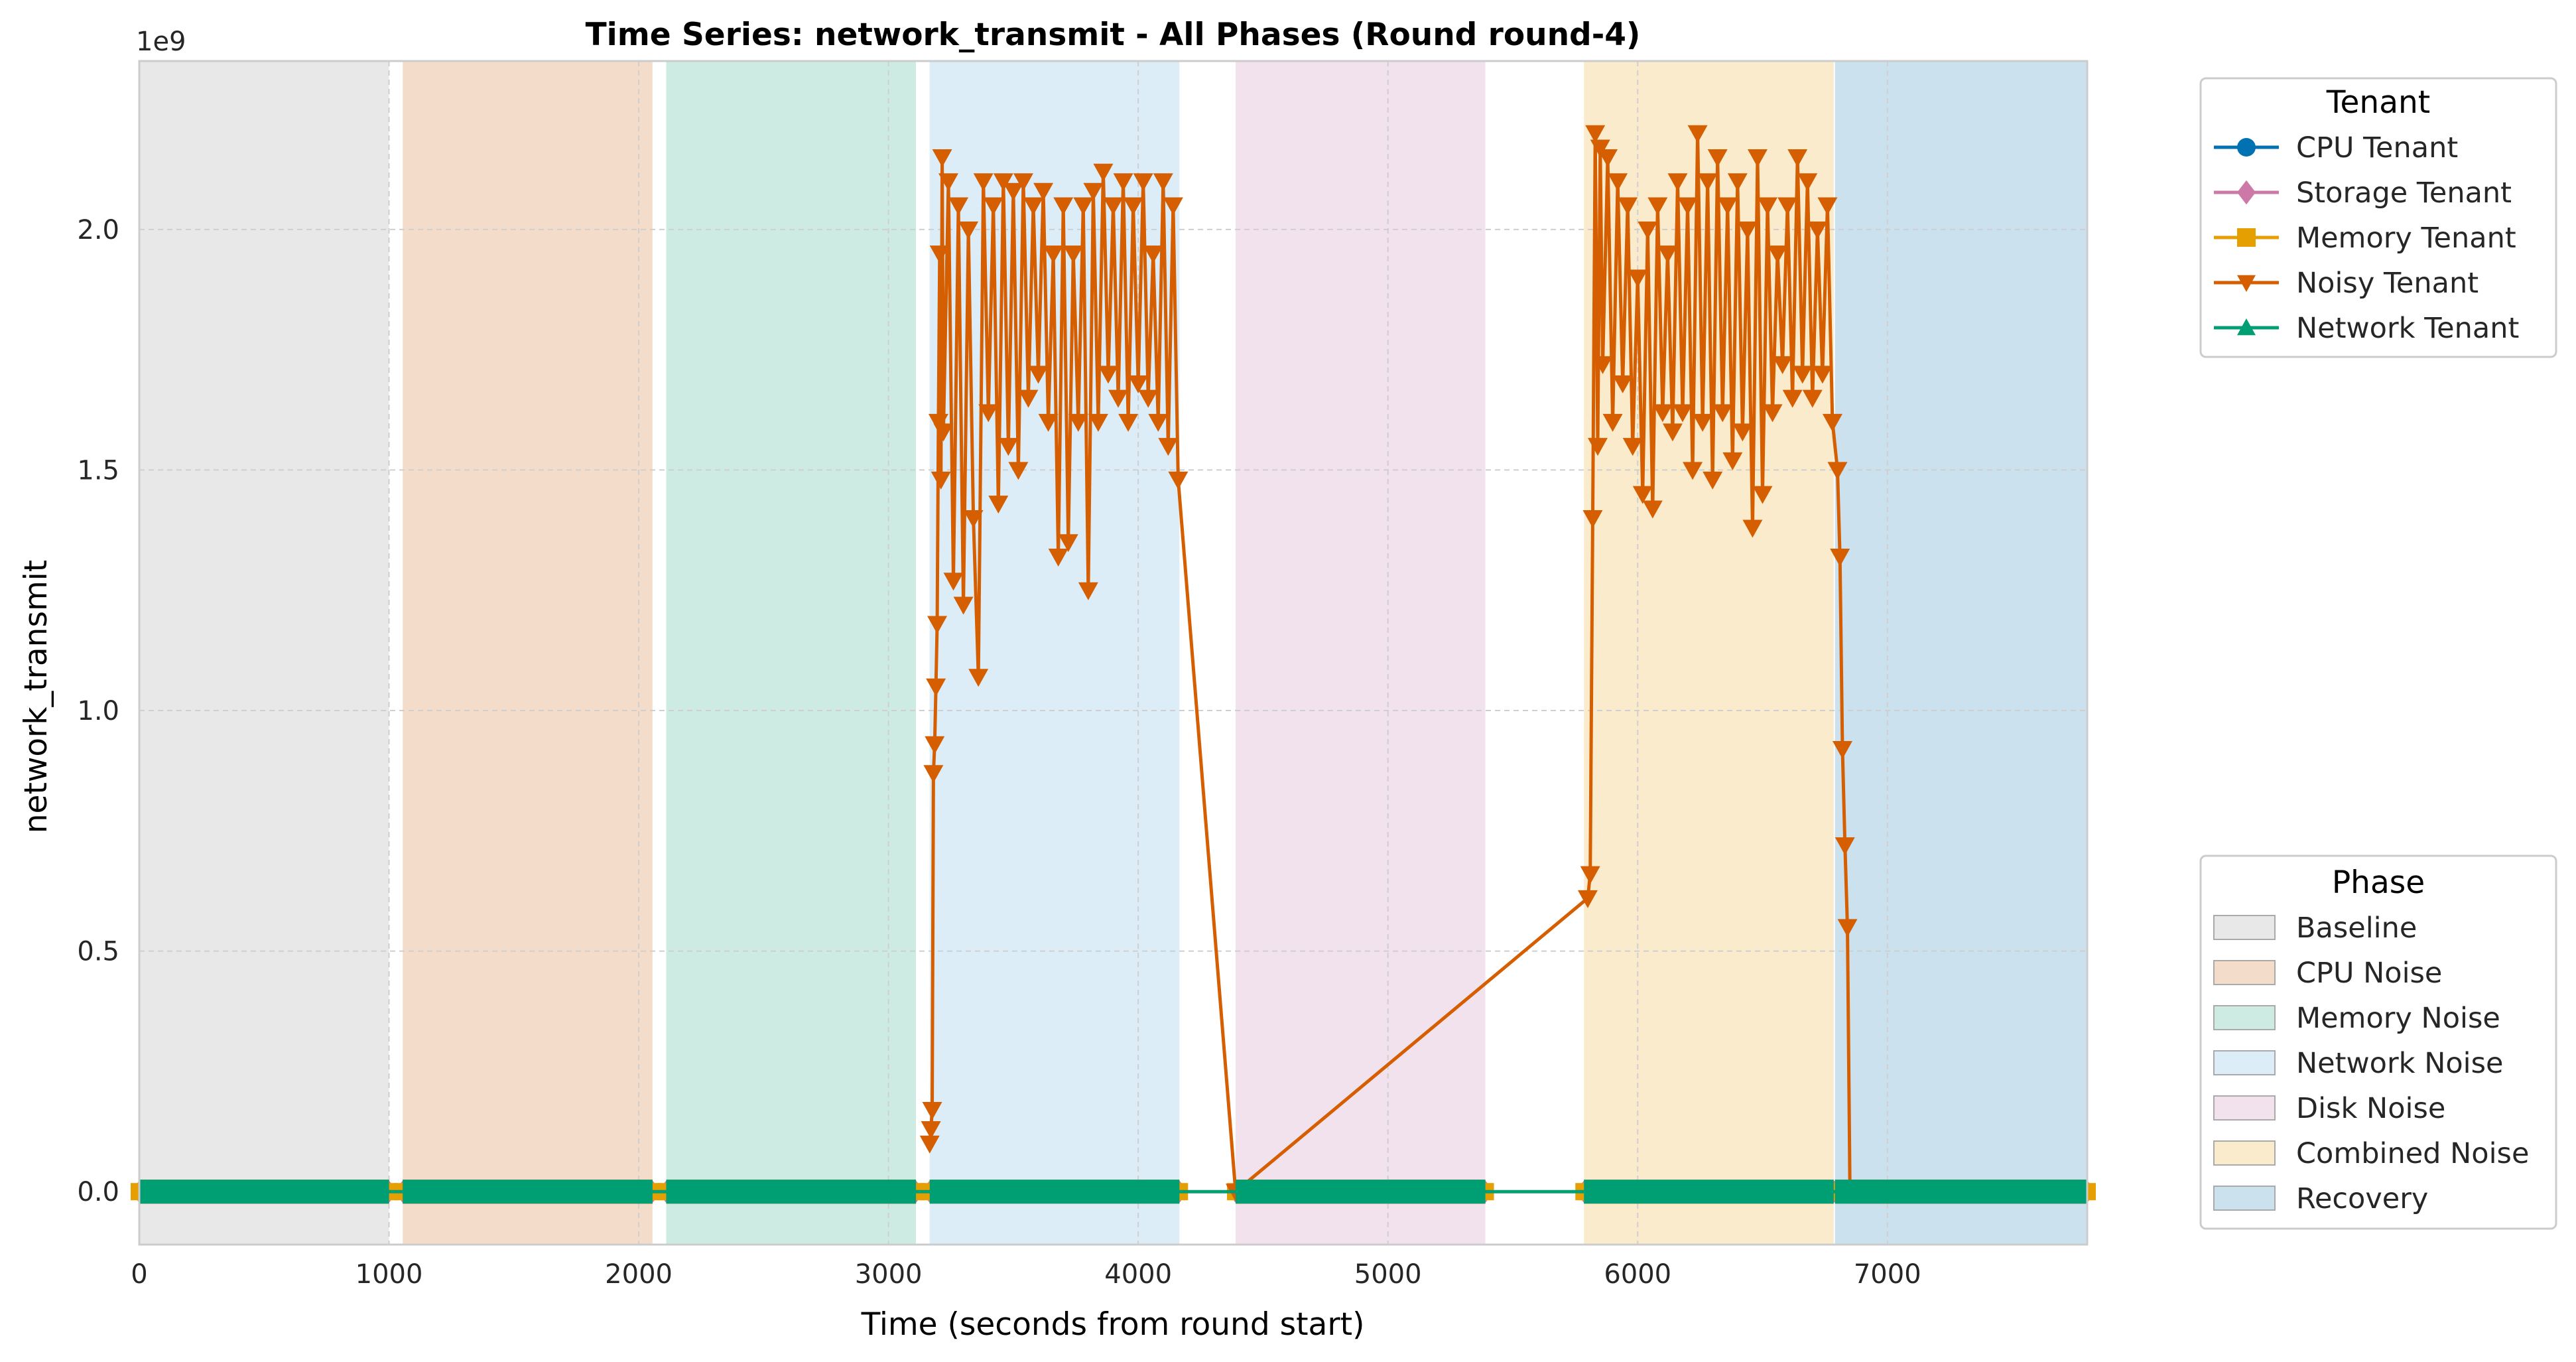 This screenshot has height=1362, width=2576. Describe the element at coordinates (792, 653) in the screenshot. I see `phase-band-memory-noise` at that location.